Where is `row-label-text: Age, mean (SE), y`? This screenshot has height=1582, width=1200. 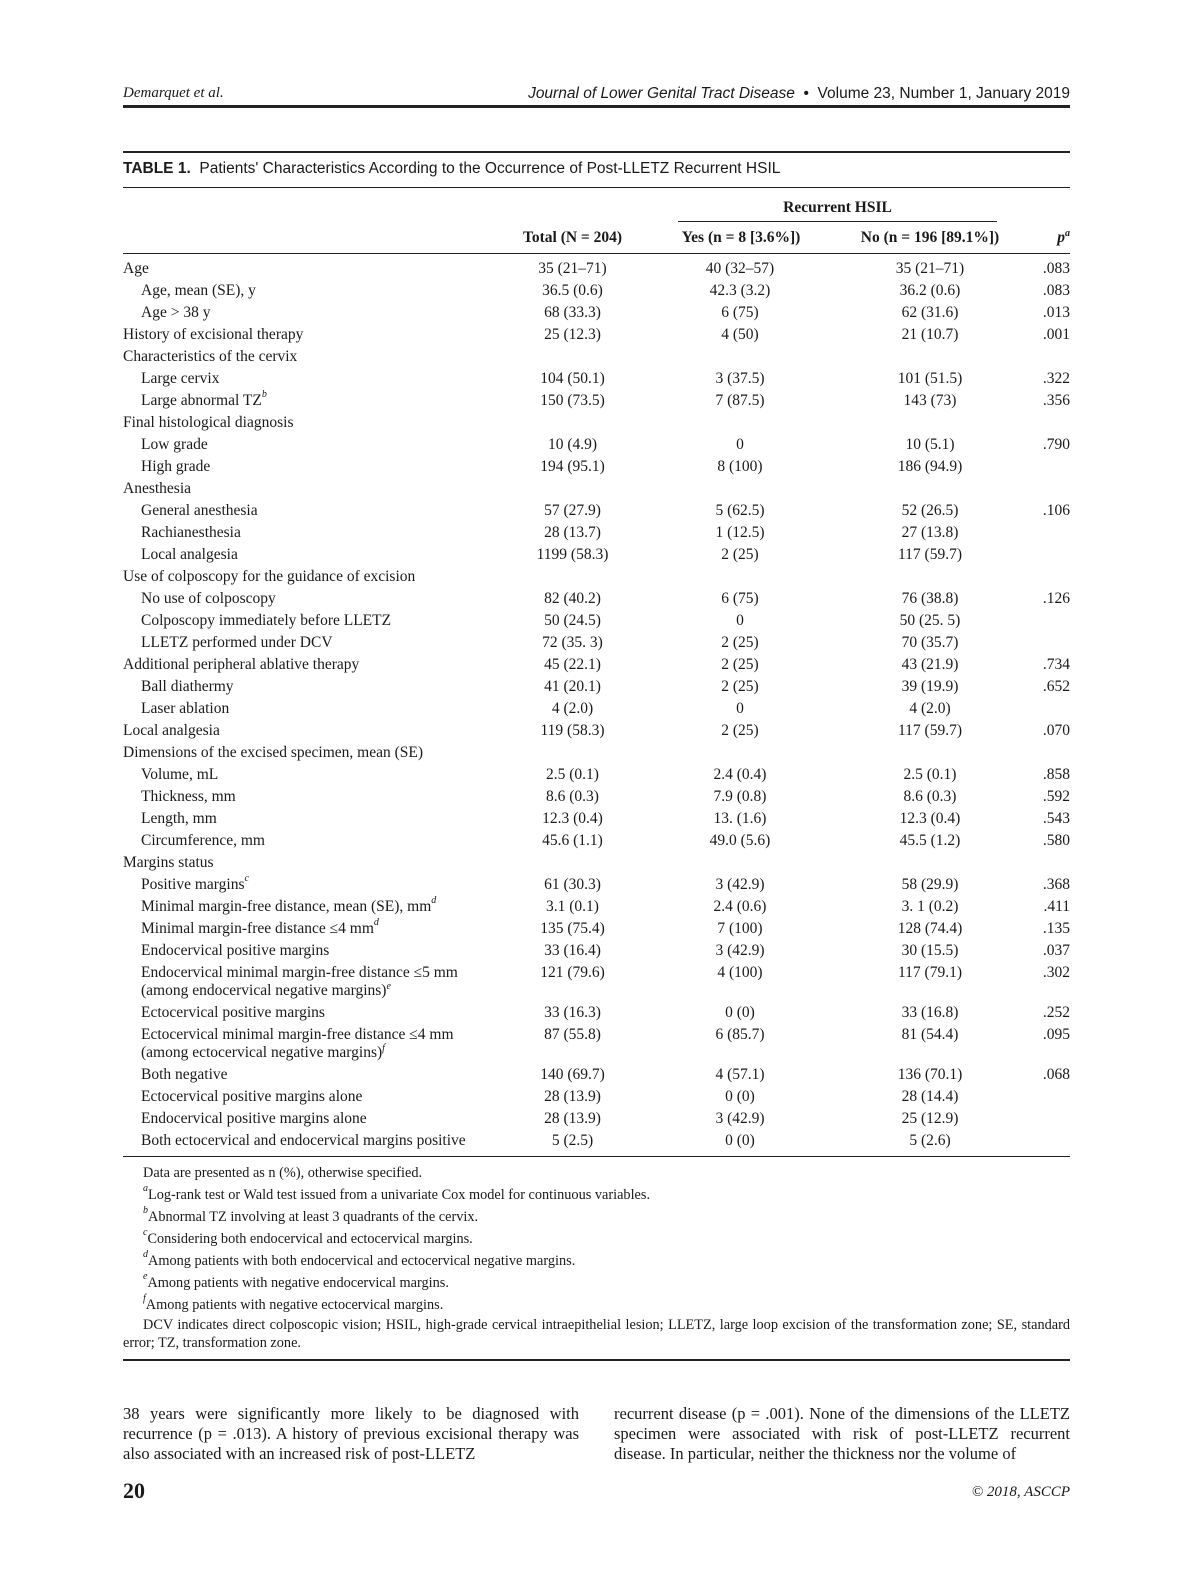 row-label-text: Age, mean (SE), y is located at coordinates (198, 290).